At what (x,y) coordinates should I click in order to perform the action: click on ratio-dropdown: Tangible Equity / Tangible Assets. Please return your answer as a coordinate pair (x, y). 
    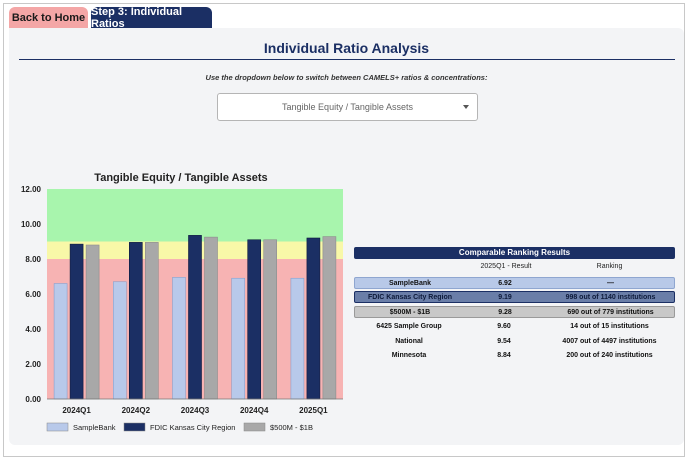
    Looking at the image, I should click on (347, 107).